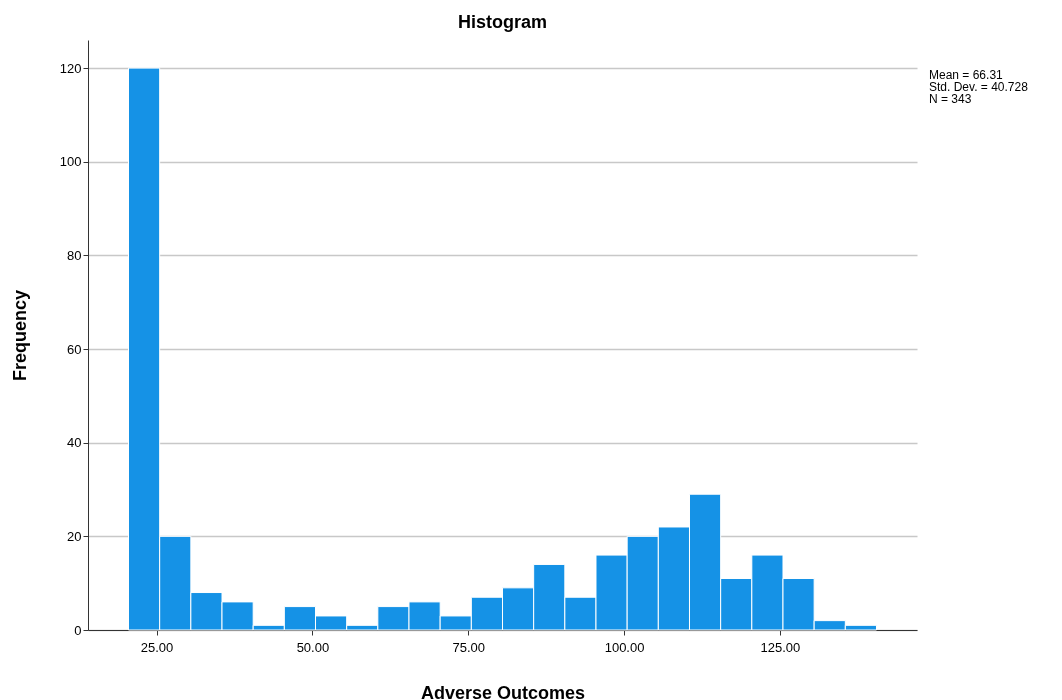  I want to click on x-axis-title: Adverse Outcomes, so click(503, 691).